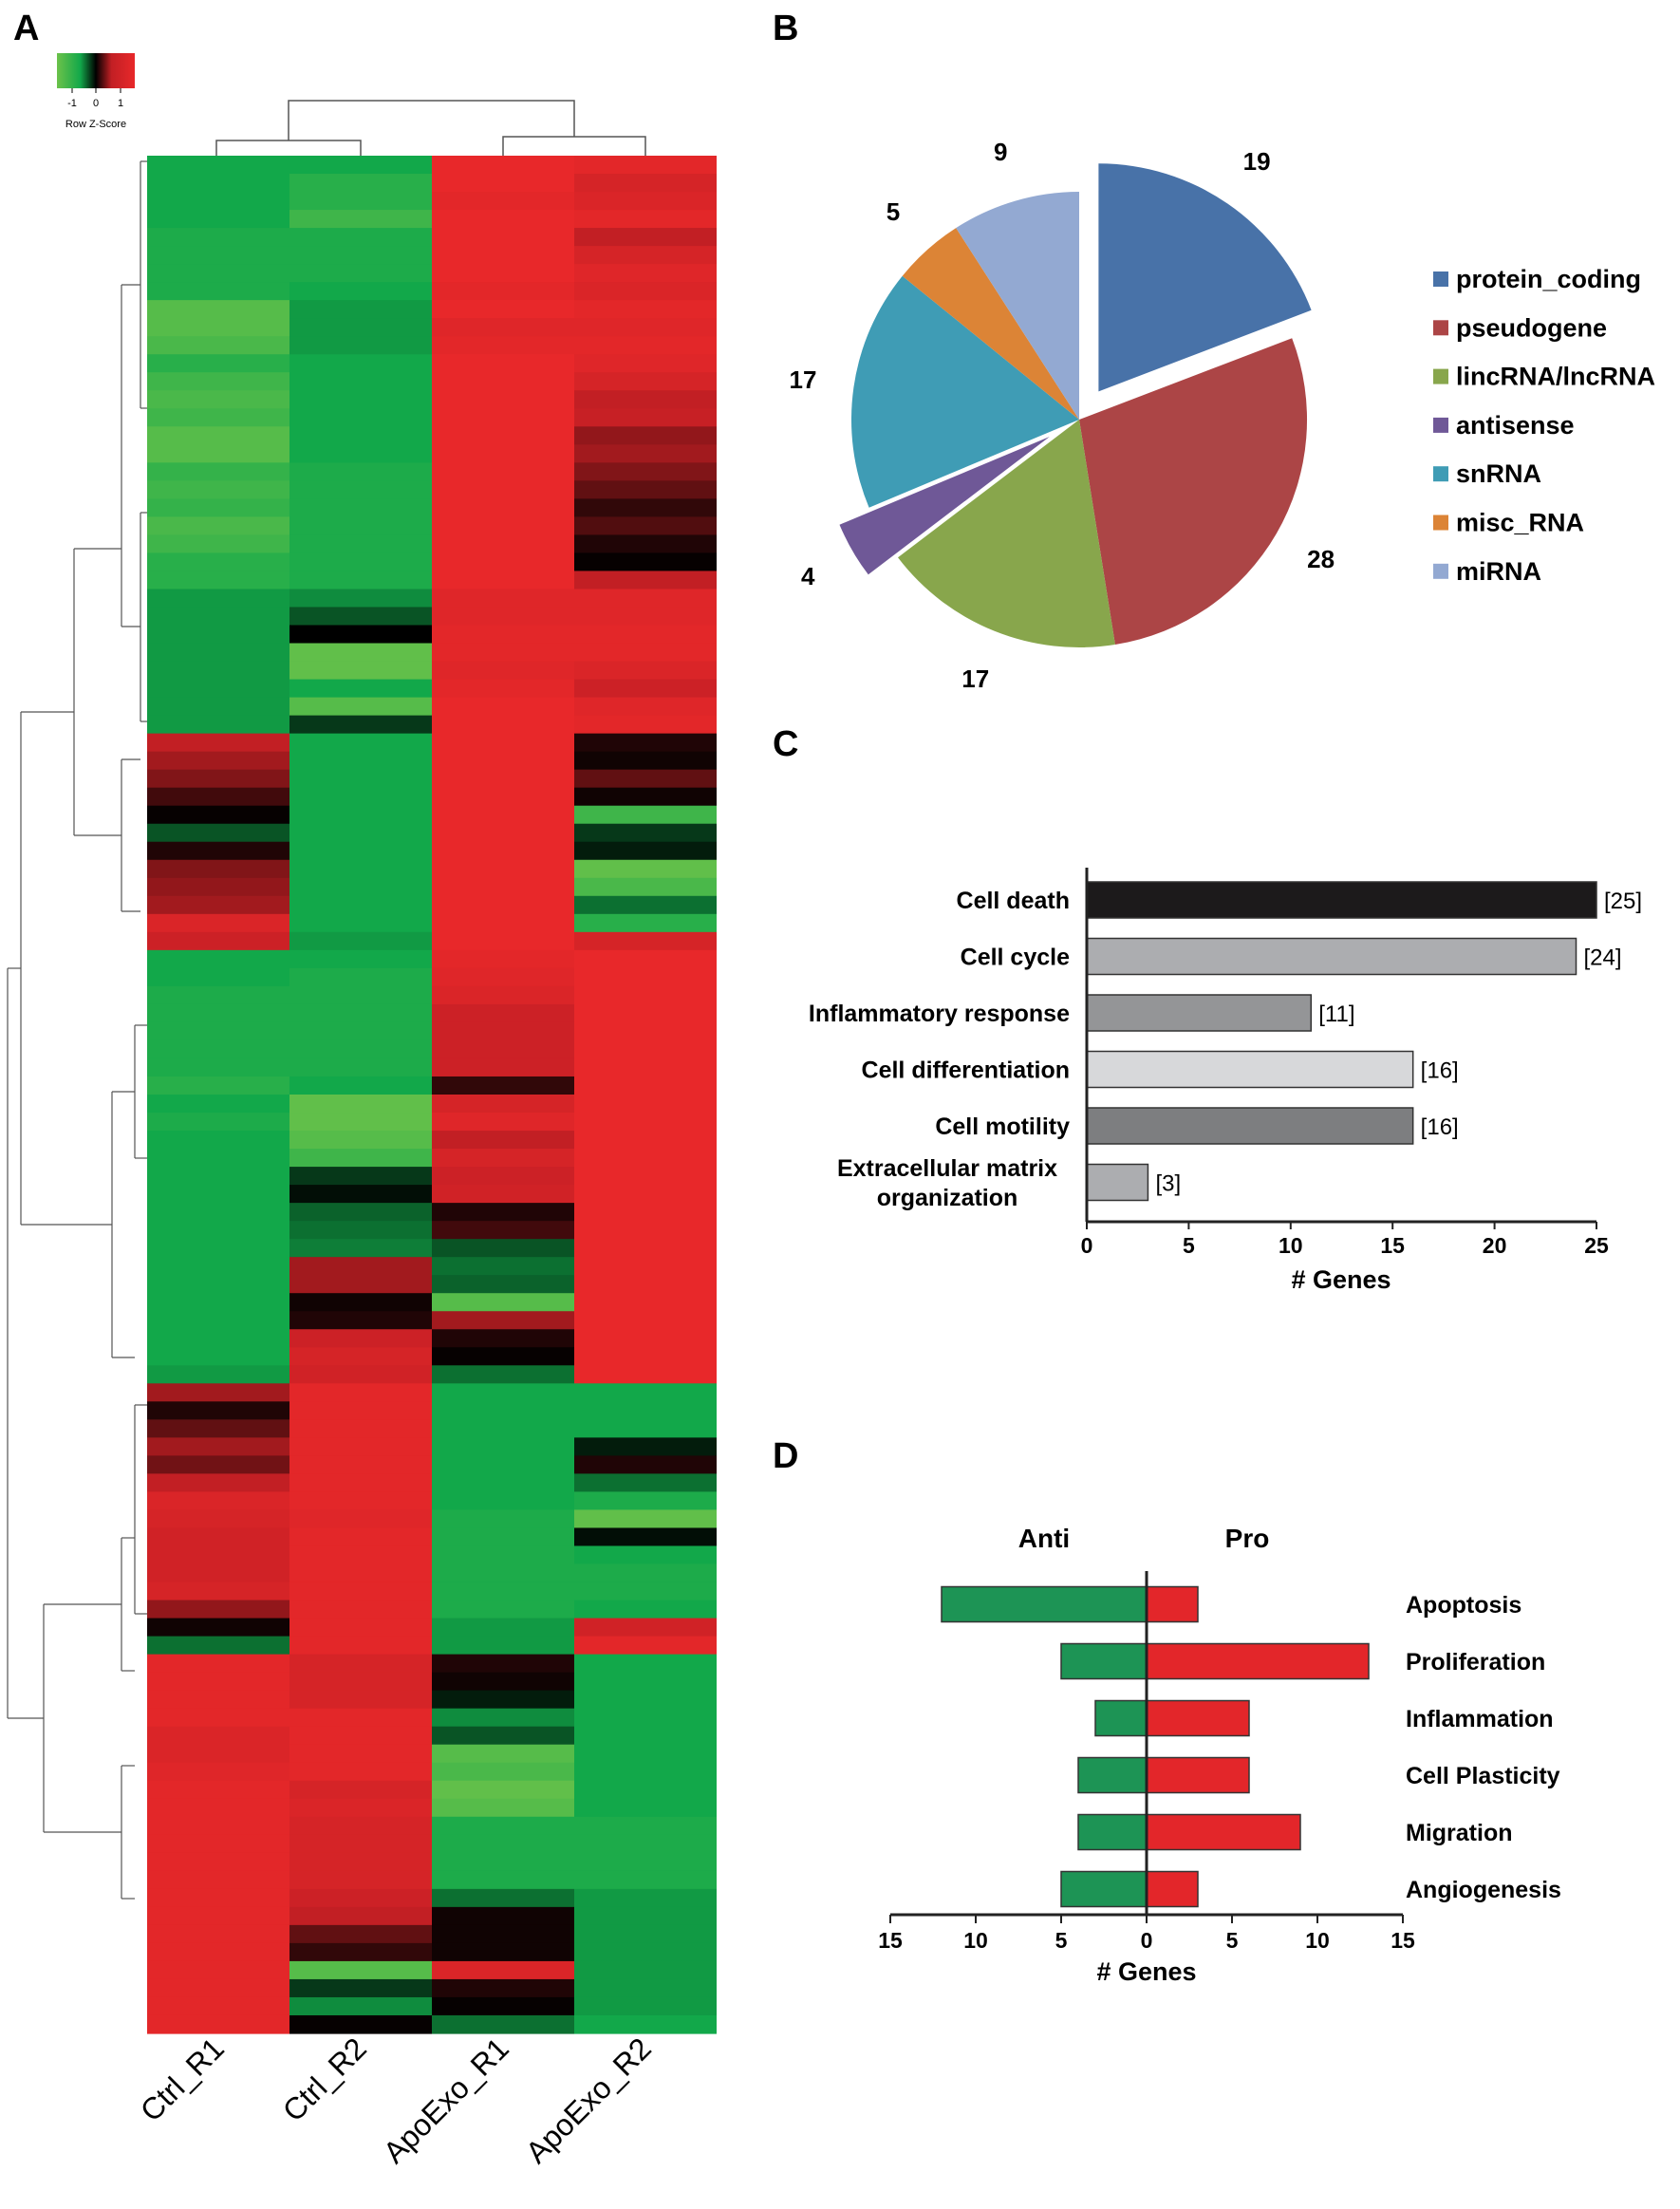 The width and height of the screenshot is (1680, 2209). Describe the element at coordinates (1459, 1833) in the screenshot. I see `category-label: Migration` at that location.